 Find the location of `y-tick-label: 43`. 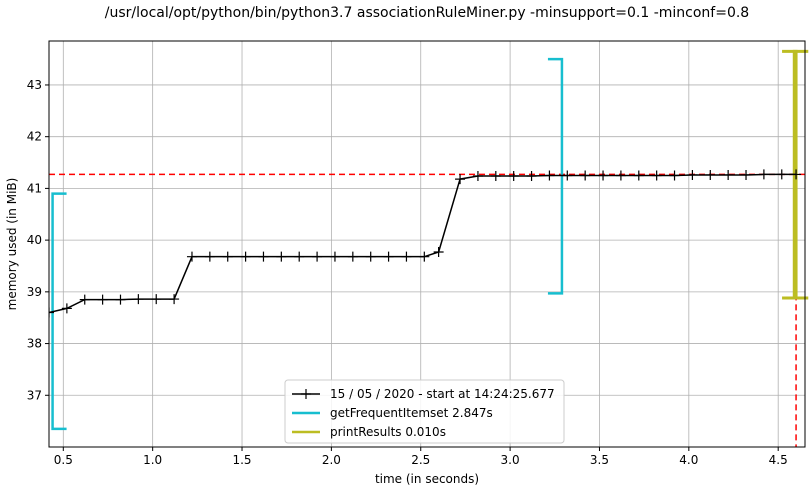

y-tick-label: 43 is located at coordinates (34, 85).